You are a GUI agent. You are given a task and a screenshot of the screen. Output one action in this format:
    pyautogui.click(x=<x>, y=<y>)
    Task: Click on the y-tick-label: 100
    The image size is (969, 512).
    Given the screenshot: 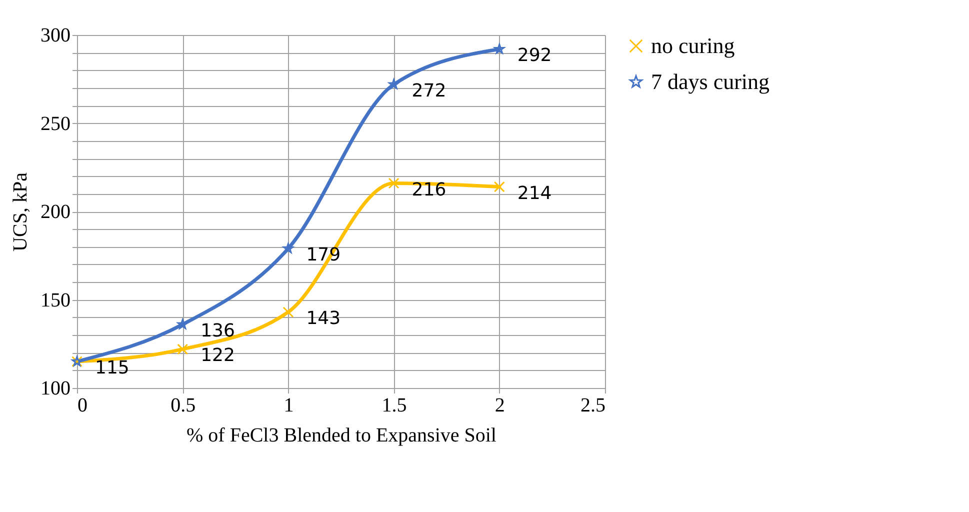 What is the action you would take?
    pyautogui.click(x=55, y=389)
    